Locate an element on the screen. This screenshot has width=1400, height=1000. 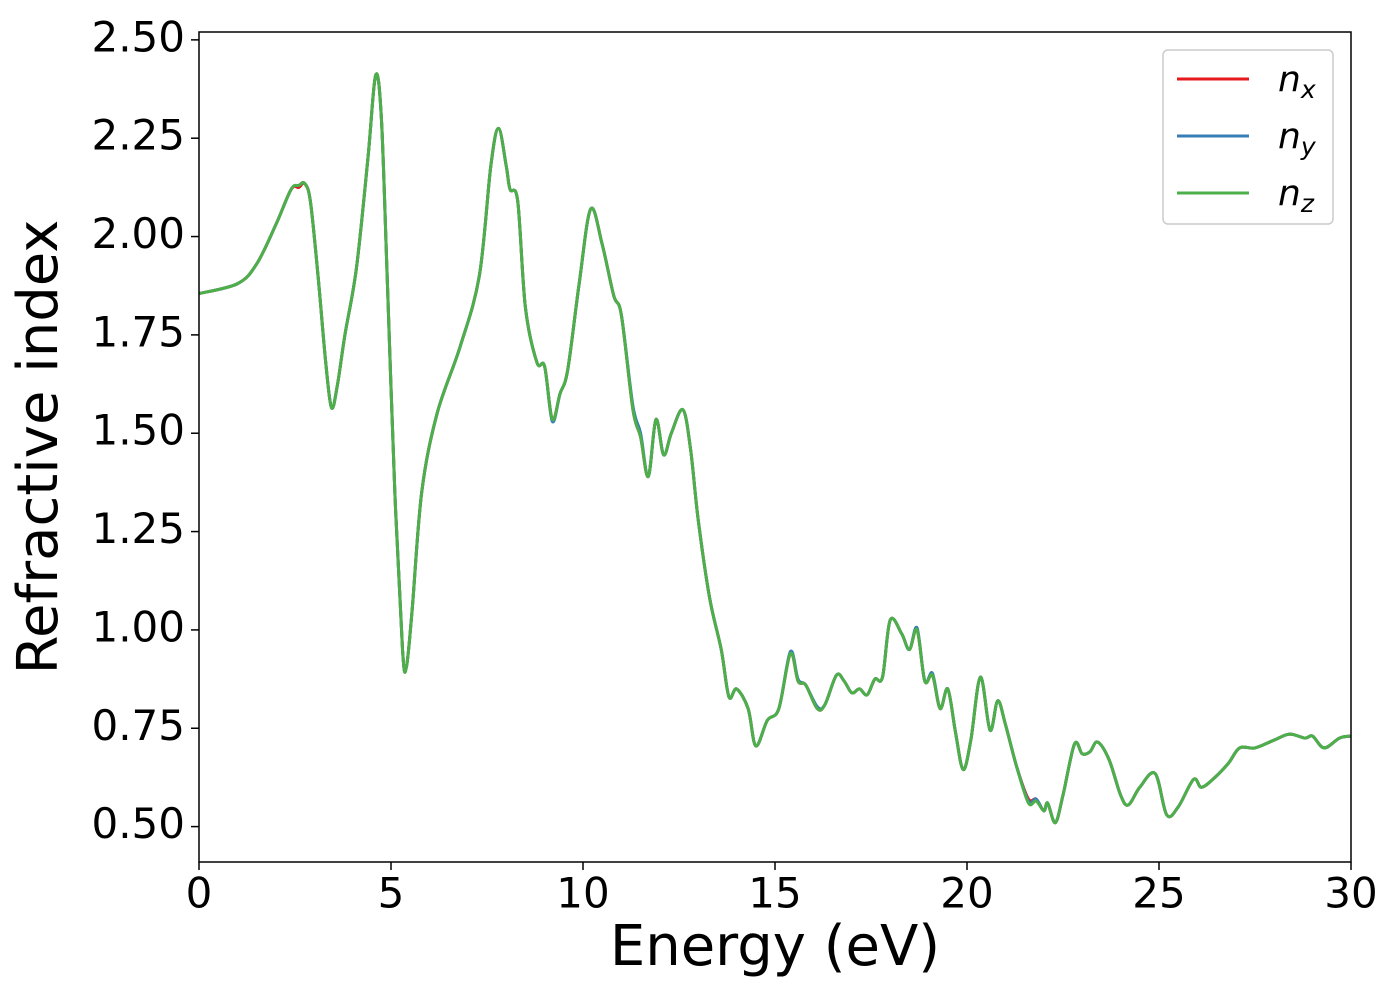
x-tick-label: 0 is located at coordinates (199, 893).